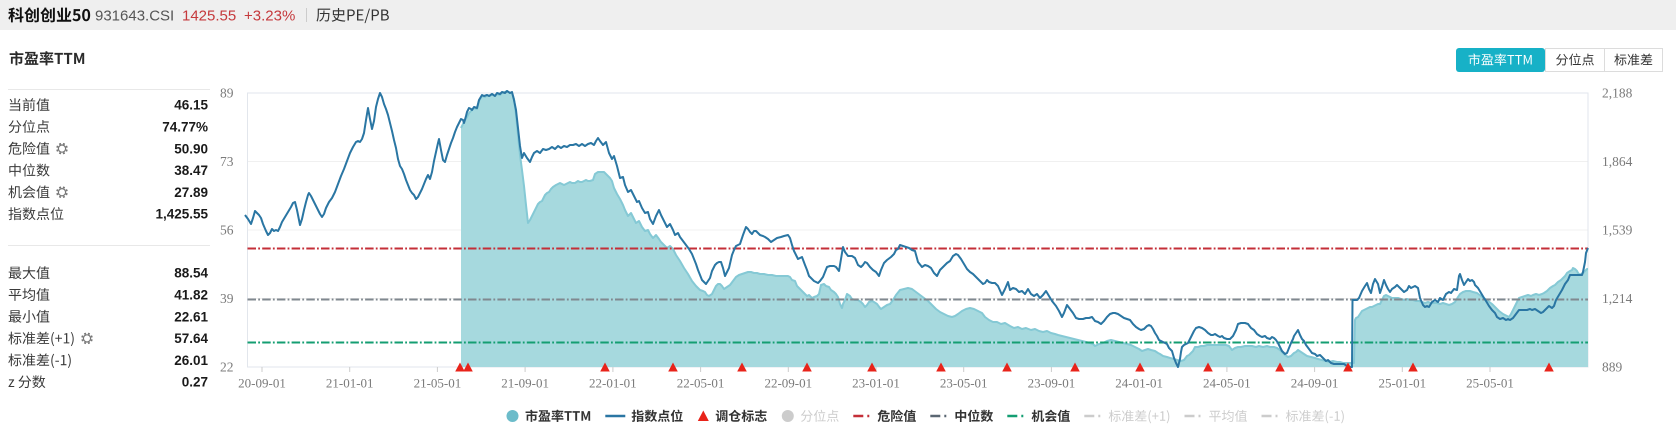 The height and width of the screenshot is (434, 1676). I want to click on svg-text: 24-09-01, so click(1315, 383).